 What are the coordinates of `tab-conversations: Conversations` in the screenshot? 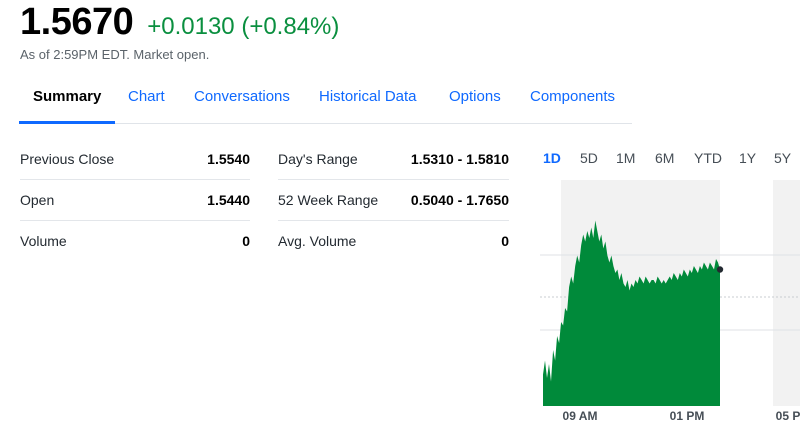 It's located at (242, 103).